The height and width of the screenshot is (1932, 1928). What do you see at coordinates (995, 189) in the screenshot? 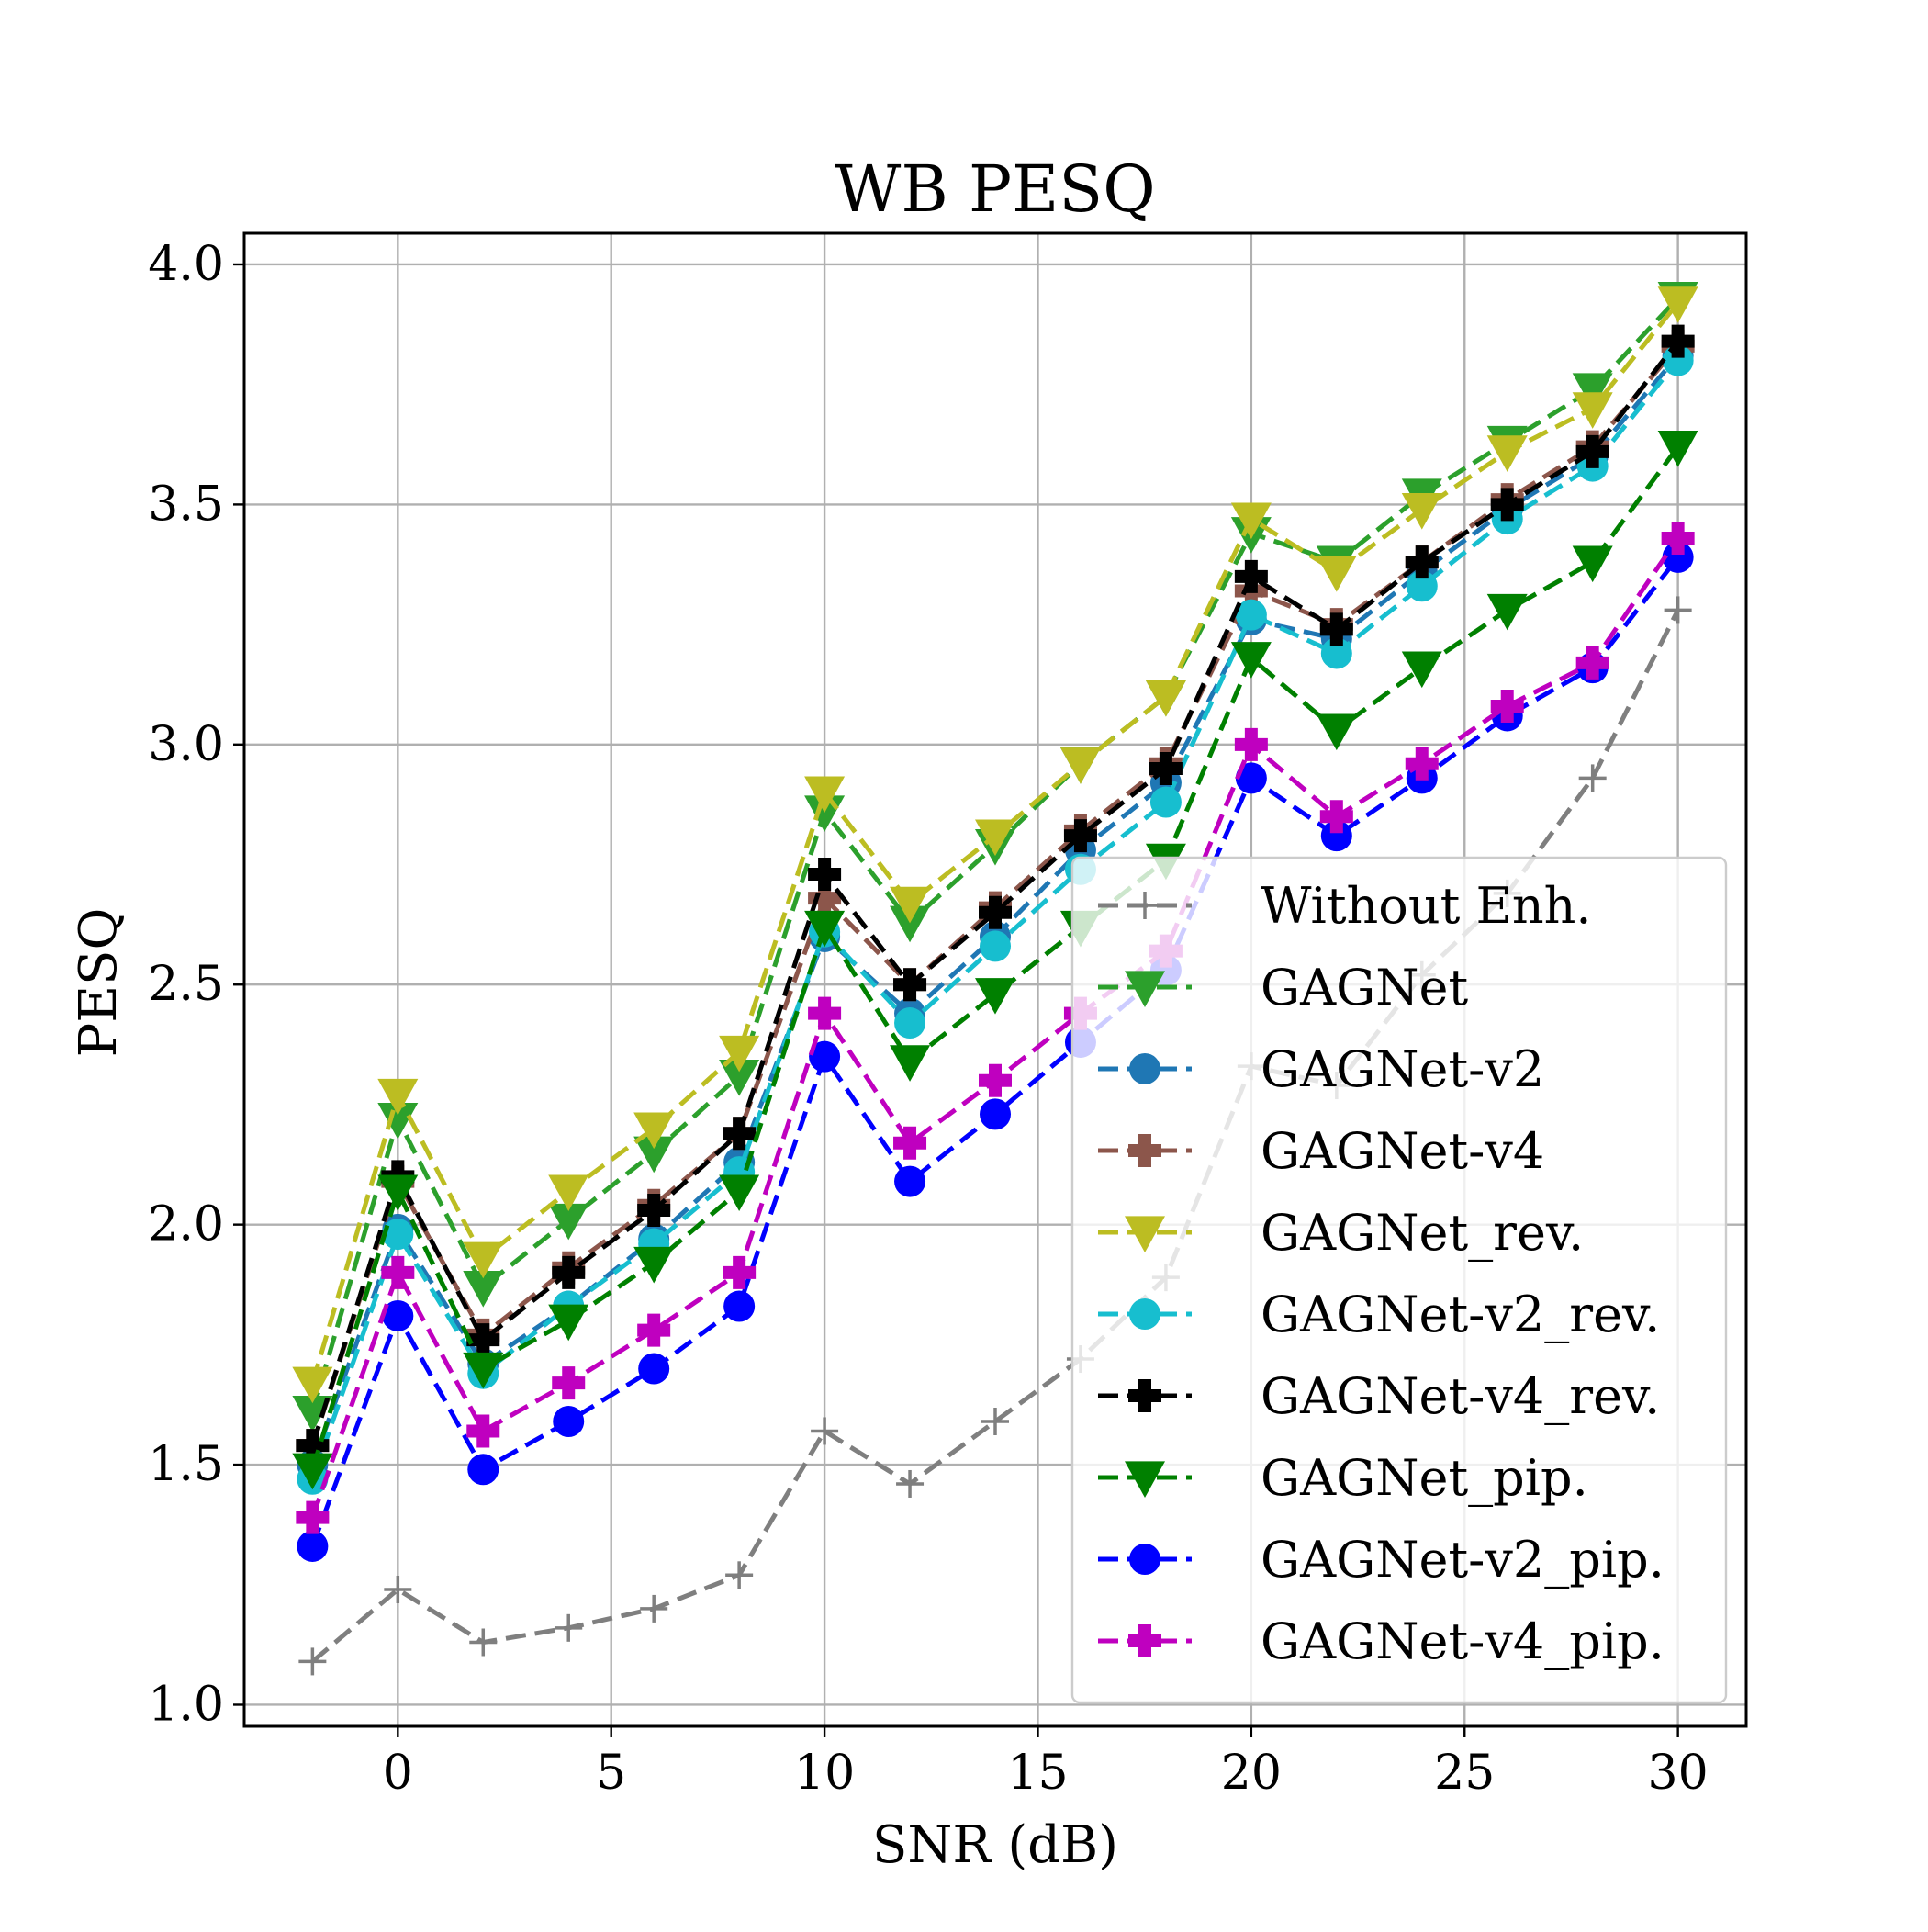
I see `chart-title: WB PESQ` at bounding box center [995, 189].